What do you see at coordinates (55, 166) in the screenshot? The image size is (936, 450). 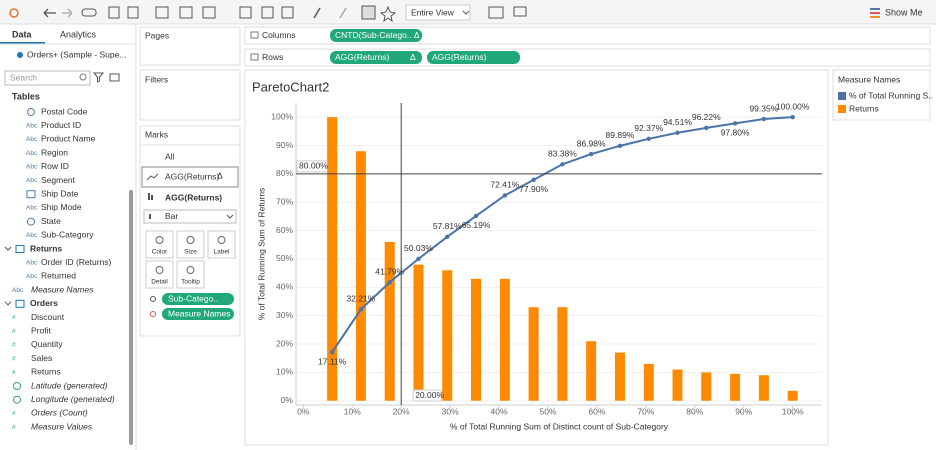 I see `field-name: Row ID` at bounding box center [55, 166].